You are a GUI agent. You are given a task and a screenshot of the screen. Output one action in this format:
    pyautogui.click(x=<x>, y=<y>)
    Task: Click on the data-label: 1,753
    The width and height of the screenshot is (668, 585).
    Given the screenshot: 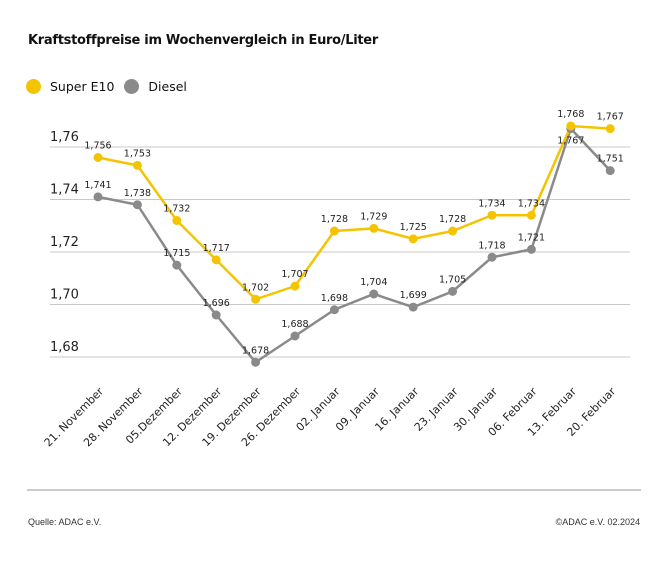 What is the action you would take?
    pyautogui.click(x=137, y=153)
    